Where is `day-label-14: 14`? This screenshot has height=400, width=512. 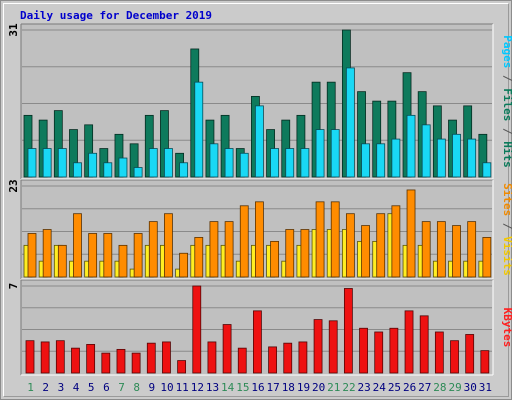
day-label-14: 14 is located at coordinates (228, 387).